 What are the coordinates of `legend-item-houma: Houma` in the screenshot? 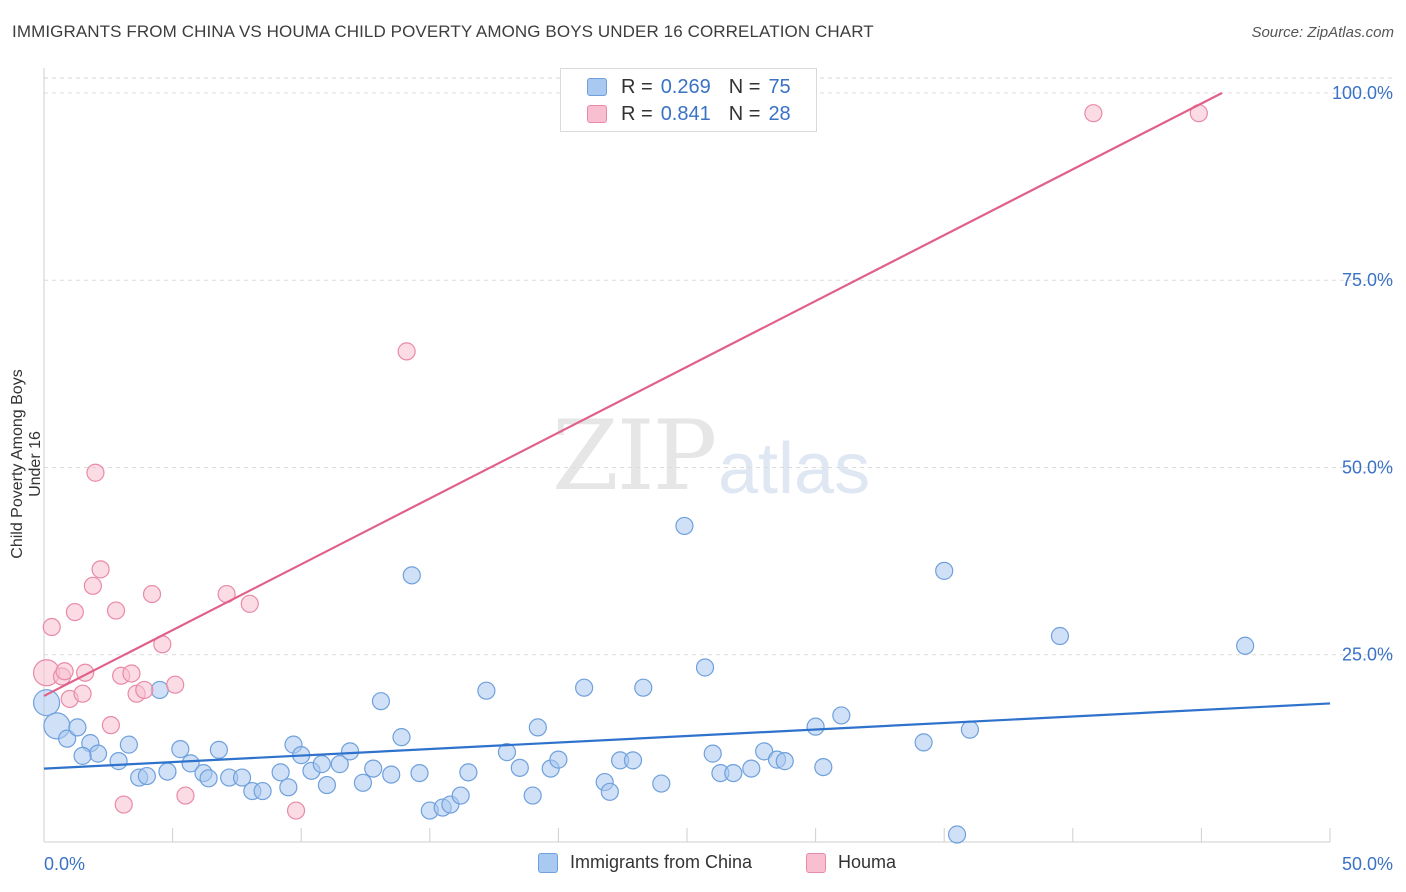 It's located at (851, 862).